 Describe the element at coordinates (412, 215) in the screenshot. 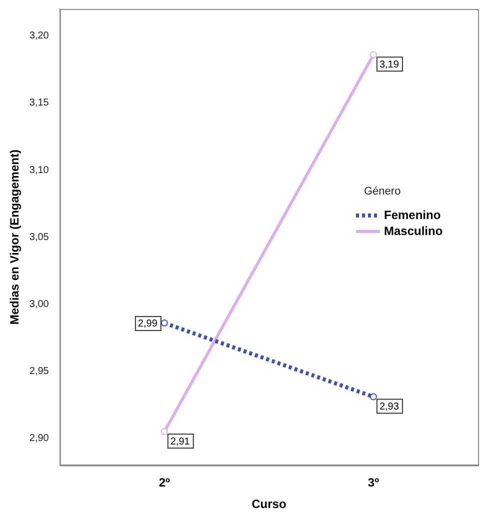

I see `legend-label: Femenino` at that location.